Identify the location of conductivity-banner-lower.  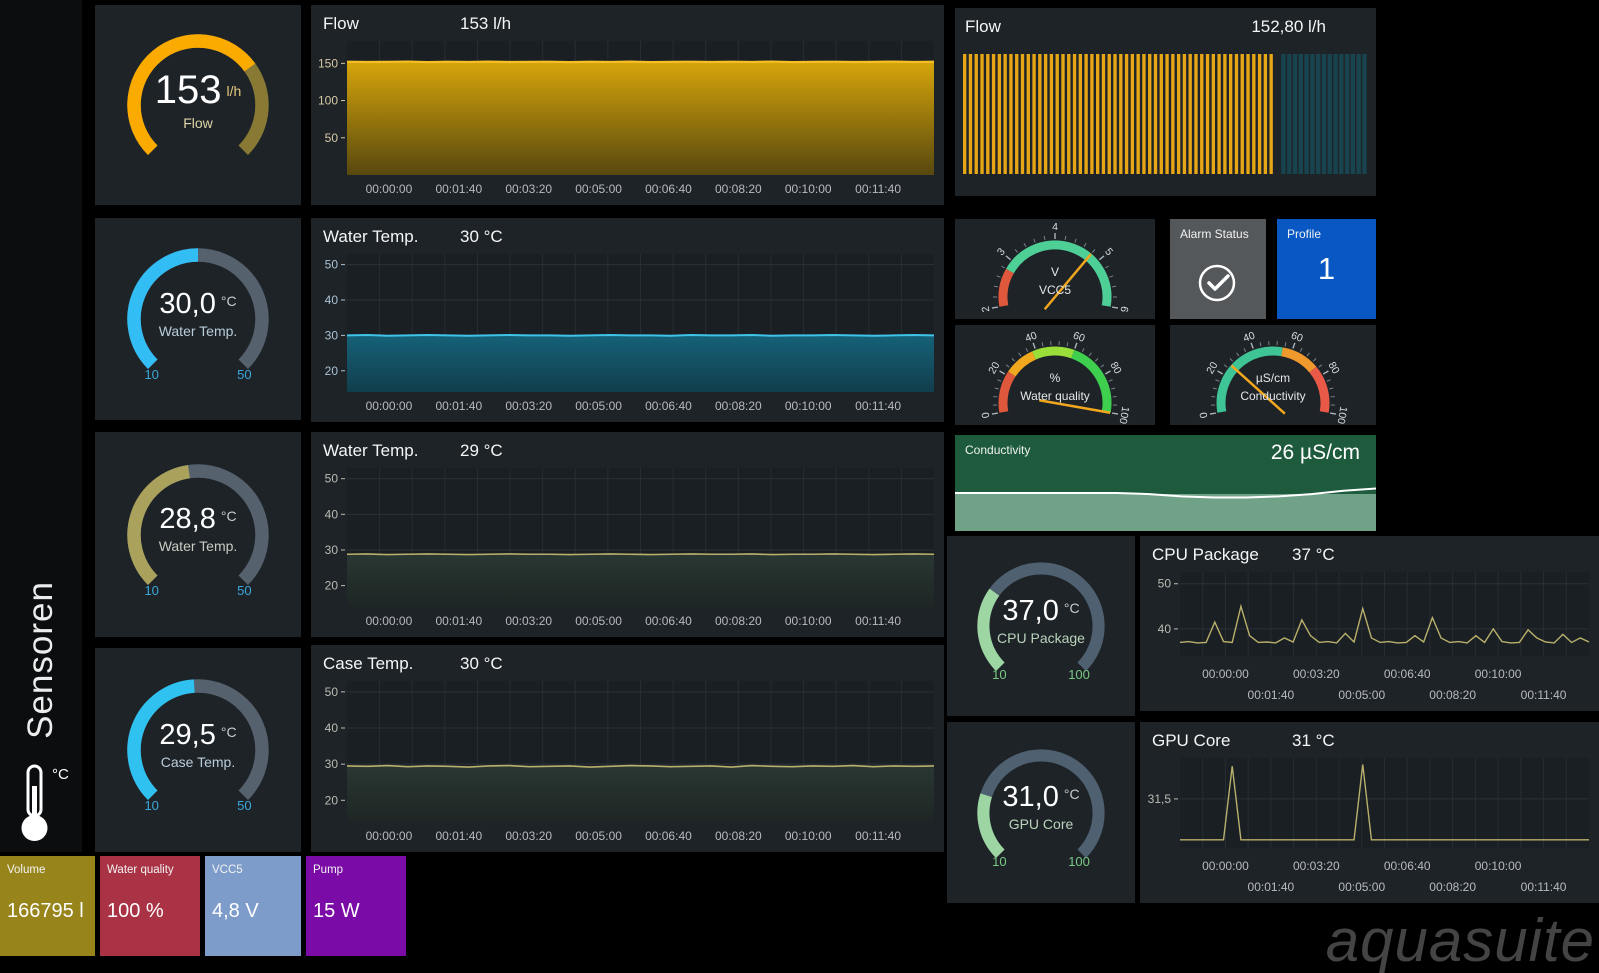
(1165, 512).